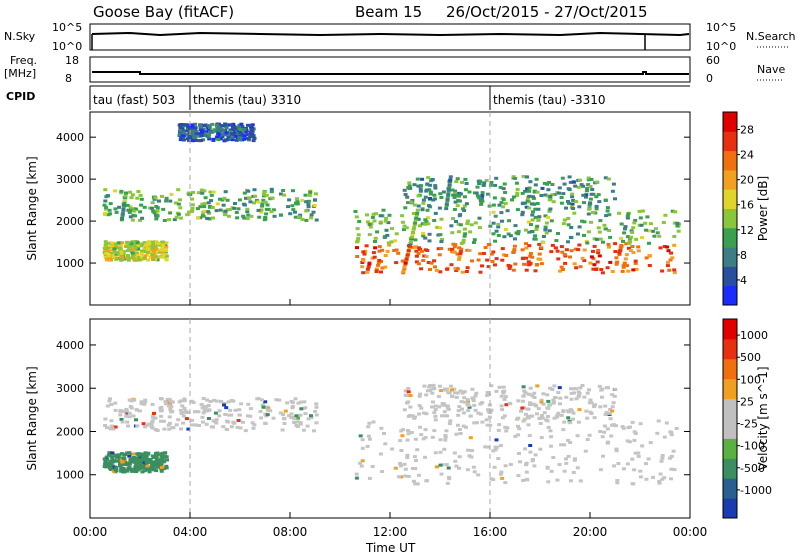  What do you see at coordinates (68, 78) in the screenshot?
I see `freq-tick-bottom: 8` at bounding box center [68, 78].